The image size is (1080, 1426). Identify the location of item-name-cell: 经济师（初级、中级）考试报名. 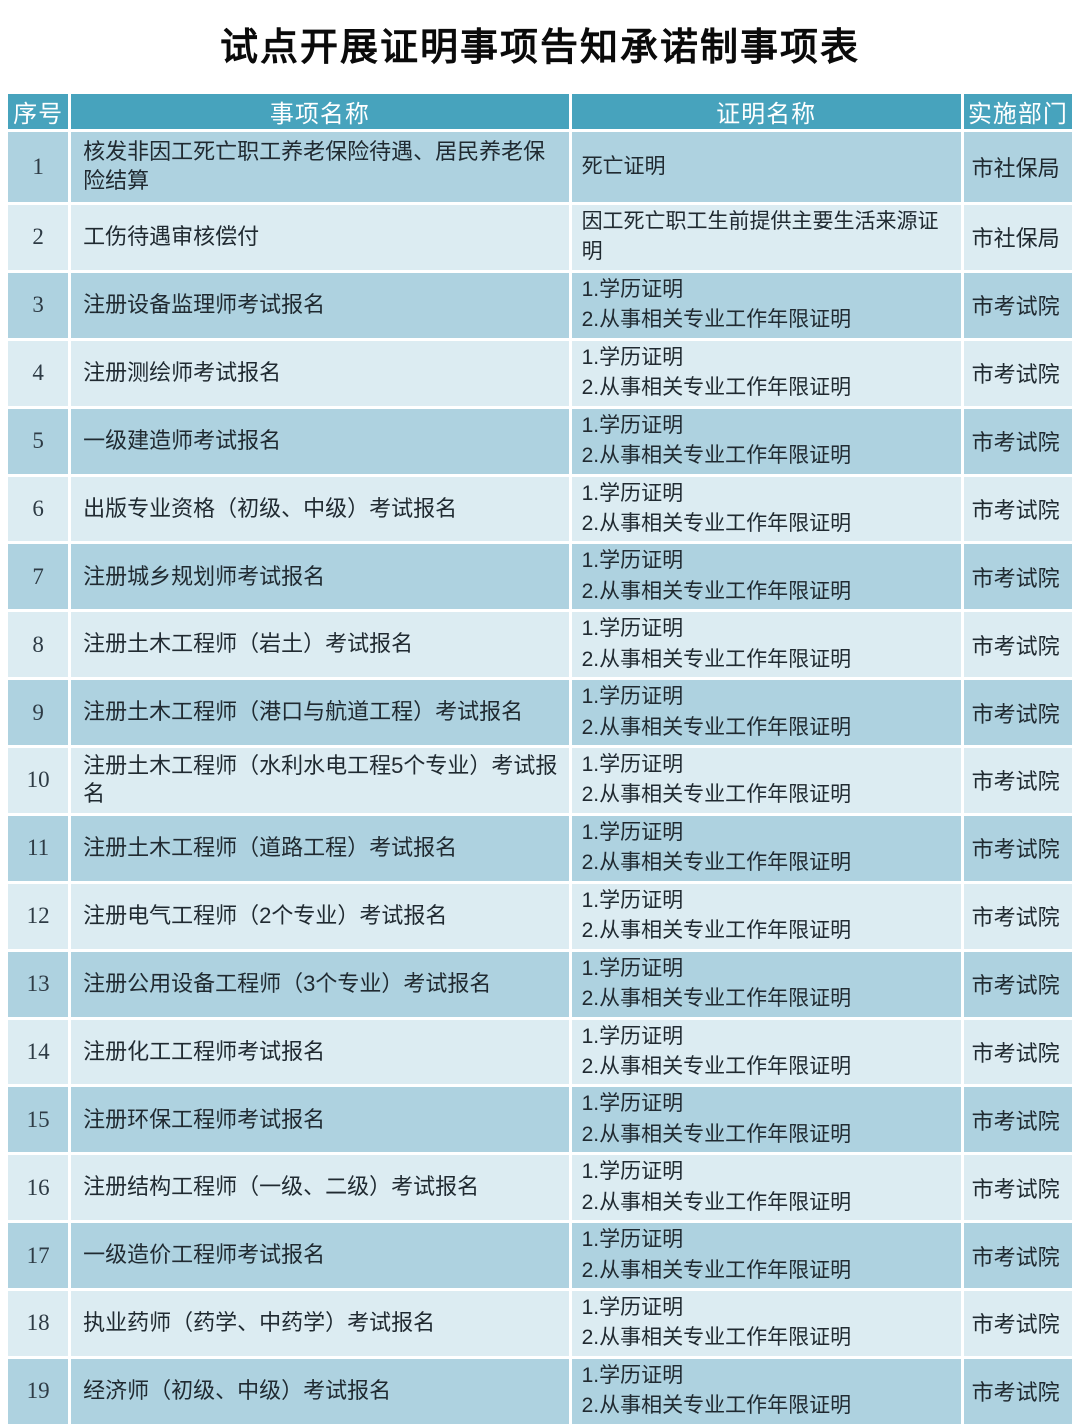
(320, 1391).